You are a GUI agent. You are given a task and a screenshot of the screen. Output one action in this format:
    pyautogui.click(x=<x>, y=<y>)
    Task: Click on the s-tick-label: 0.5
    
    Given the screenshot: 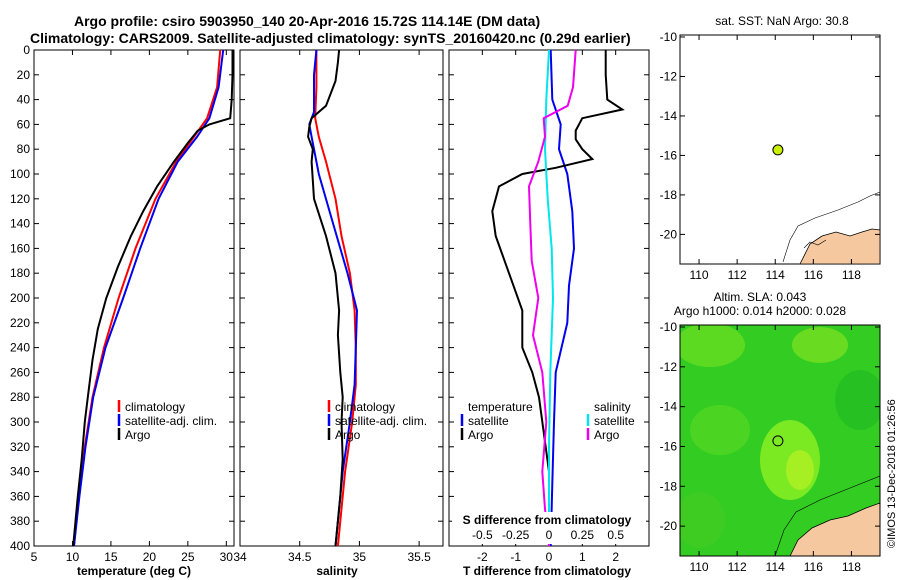 What is the action you would take?
    pyautogui.click(x=615, y=535)
    